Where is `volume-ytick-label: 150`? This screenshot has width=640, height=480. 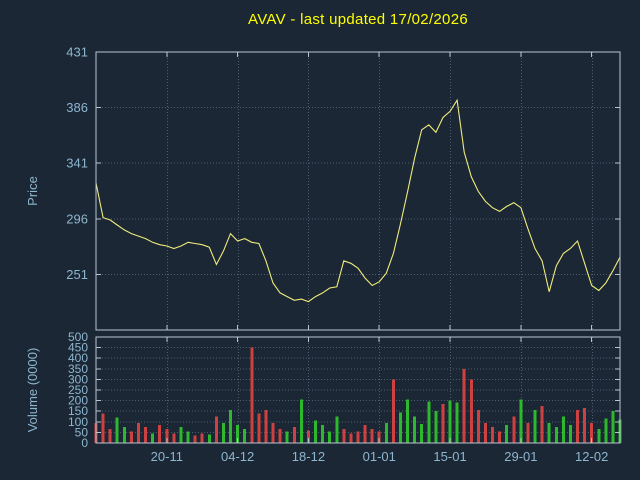
volume-ytick-label: 150 is located at coordinates (78, 411).